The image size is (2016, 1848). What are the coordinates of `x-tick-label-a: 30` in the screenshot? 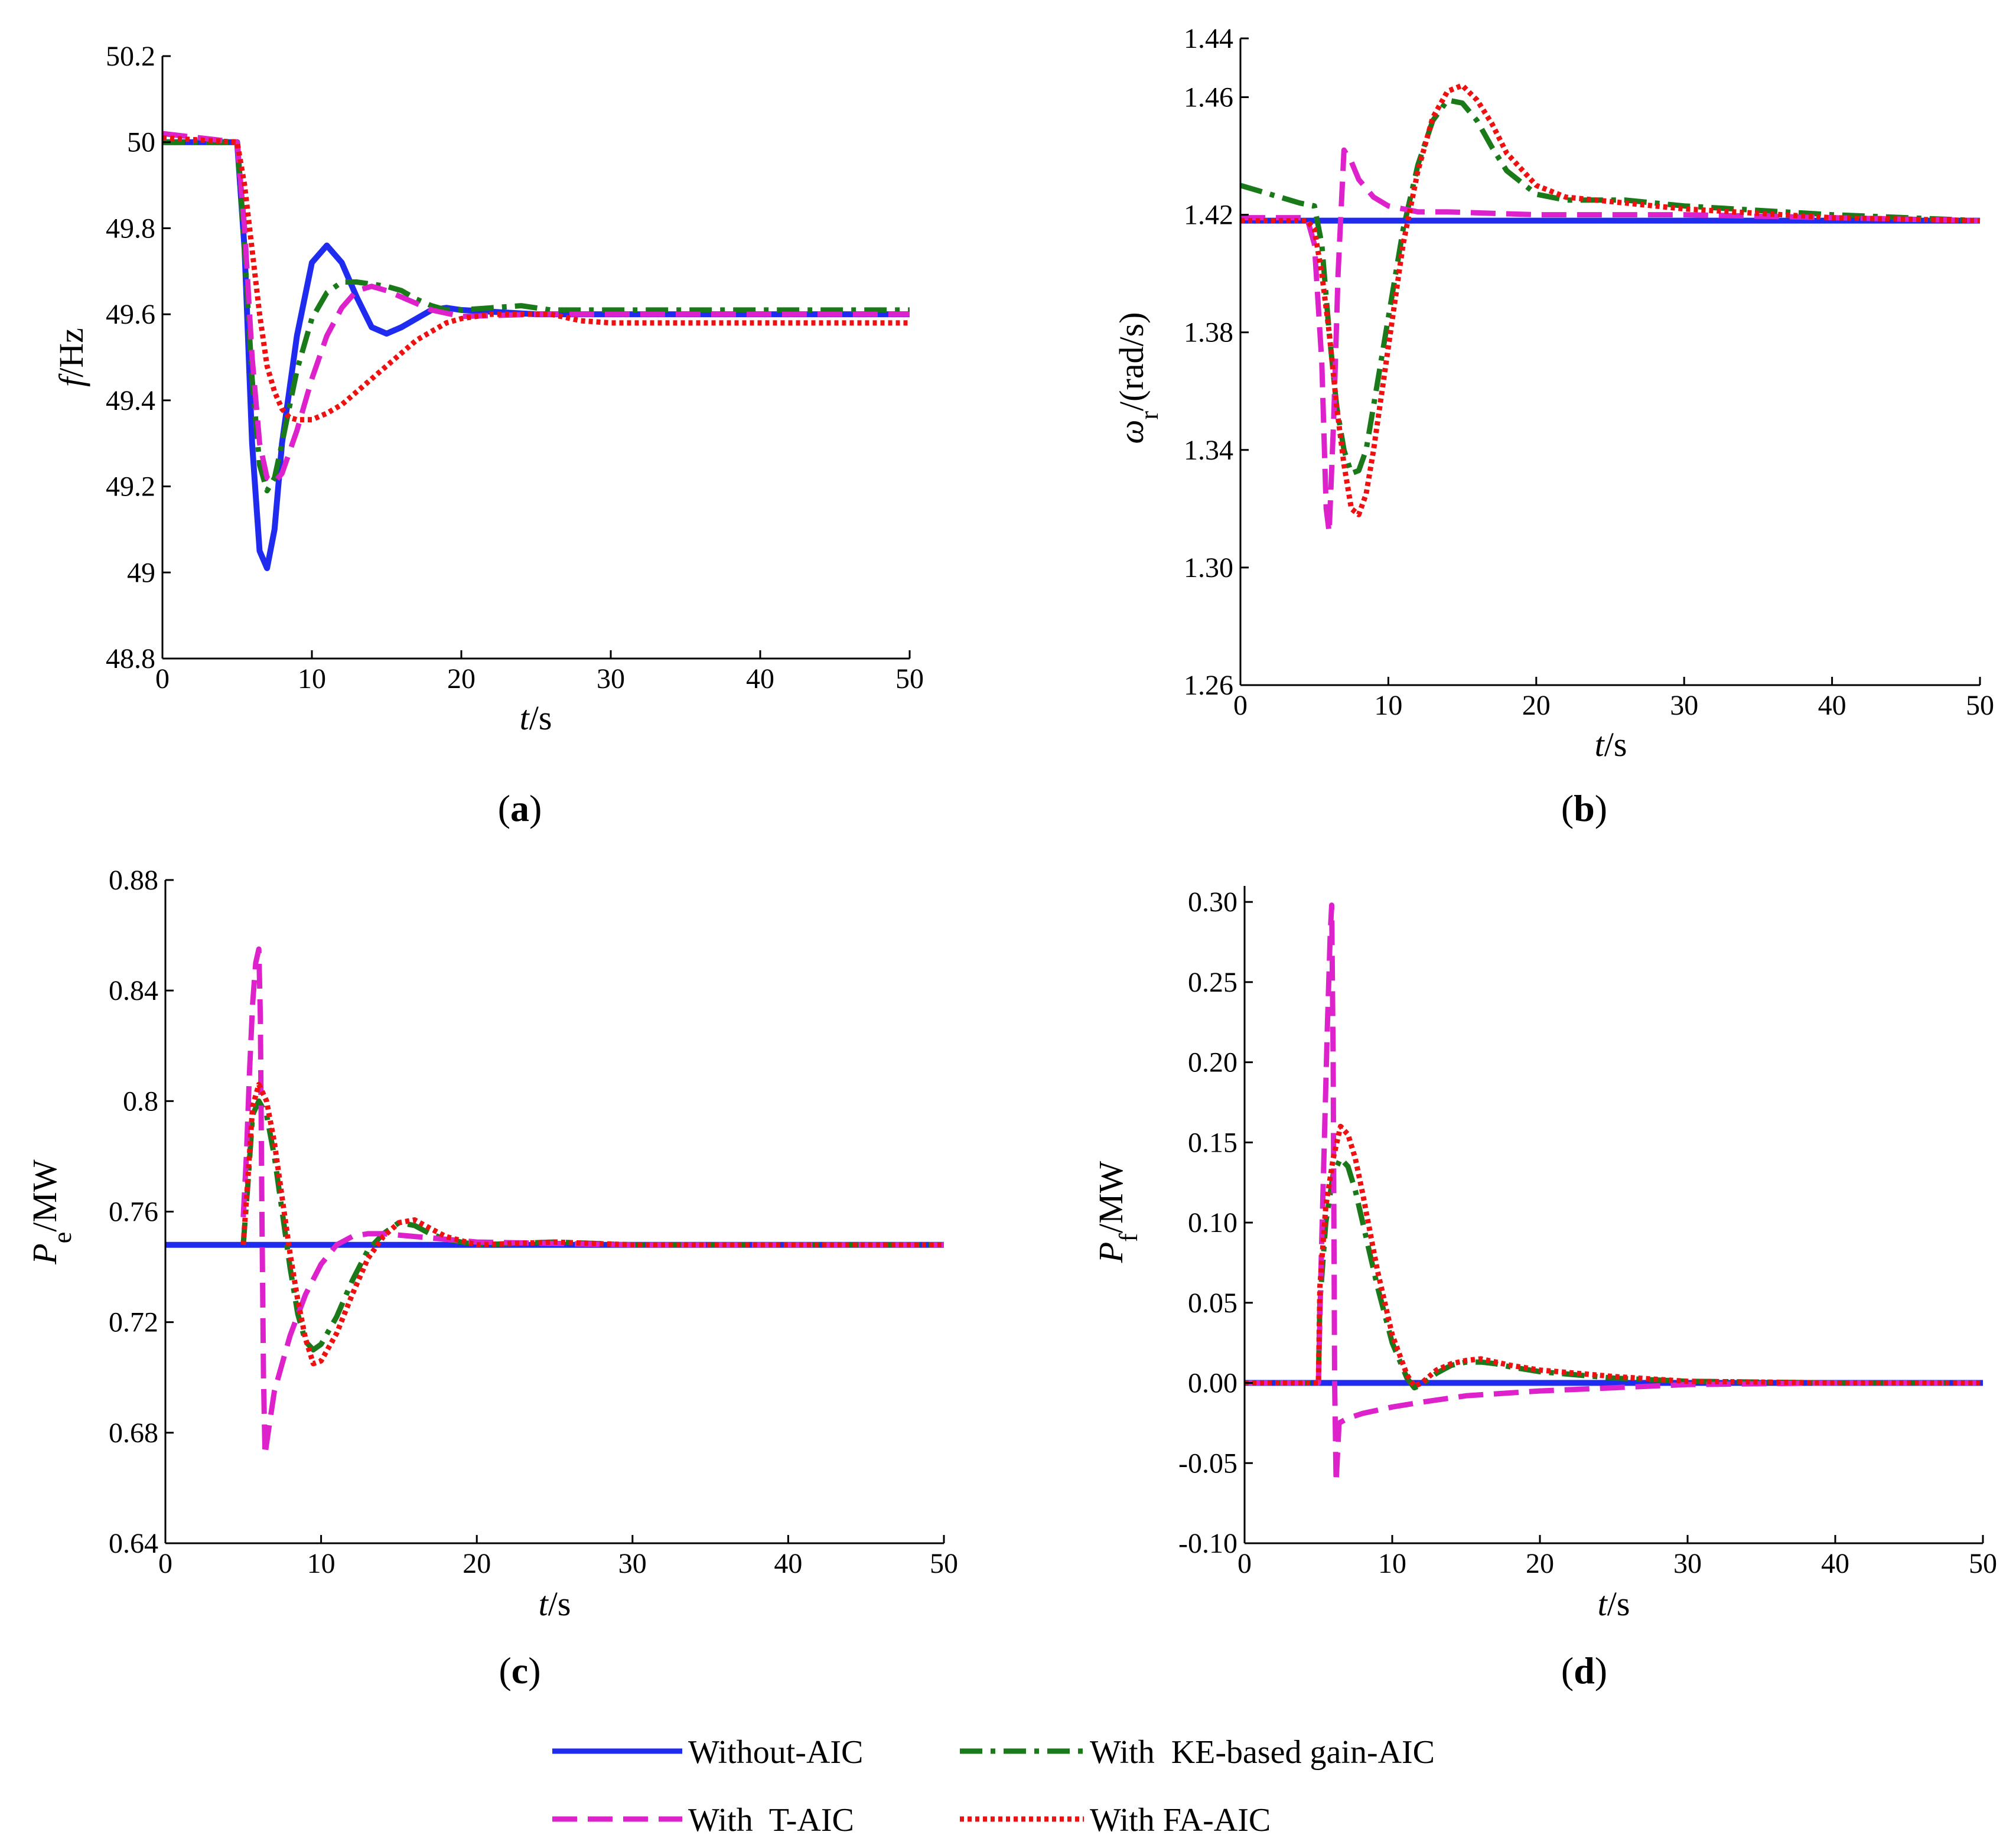 It's located at (611, 679).